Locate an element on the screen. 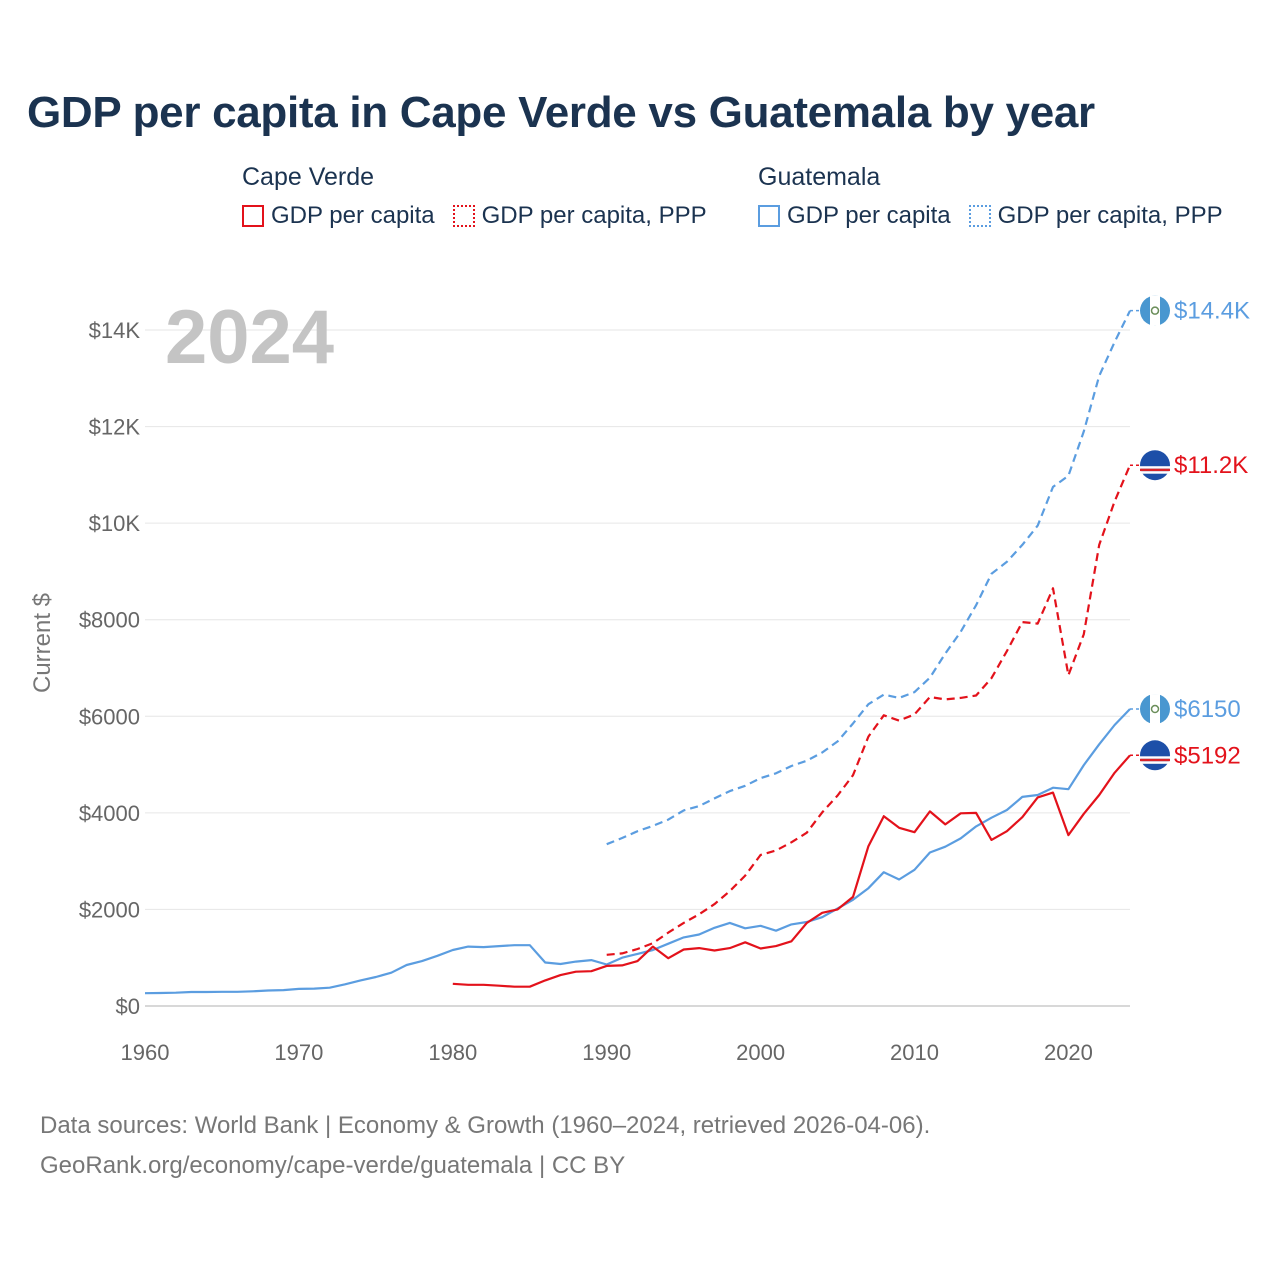 The width and height of the screenshot is (1280, 1280). y-axis-ticks: $0 $2000 $4000 $6000 $8000 $10K $12K $14K is located at coordinates (110, 668).